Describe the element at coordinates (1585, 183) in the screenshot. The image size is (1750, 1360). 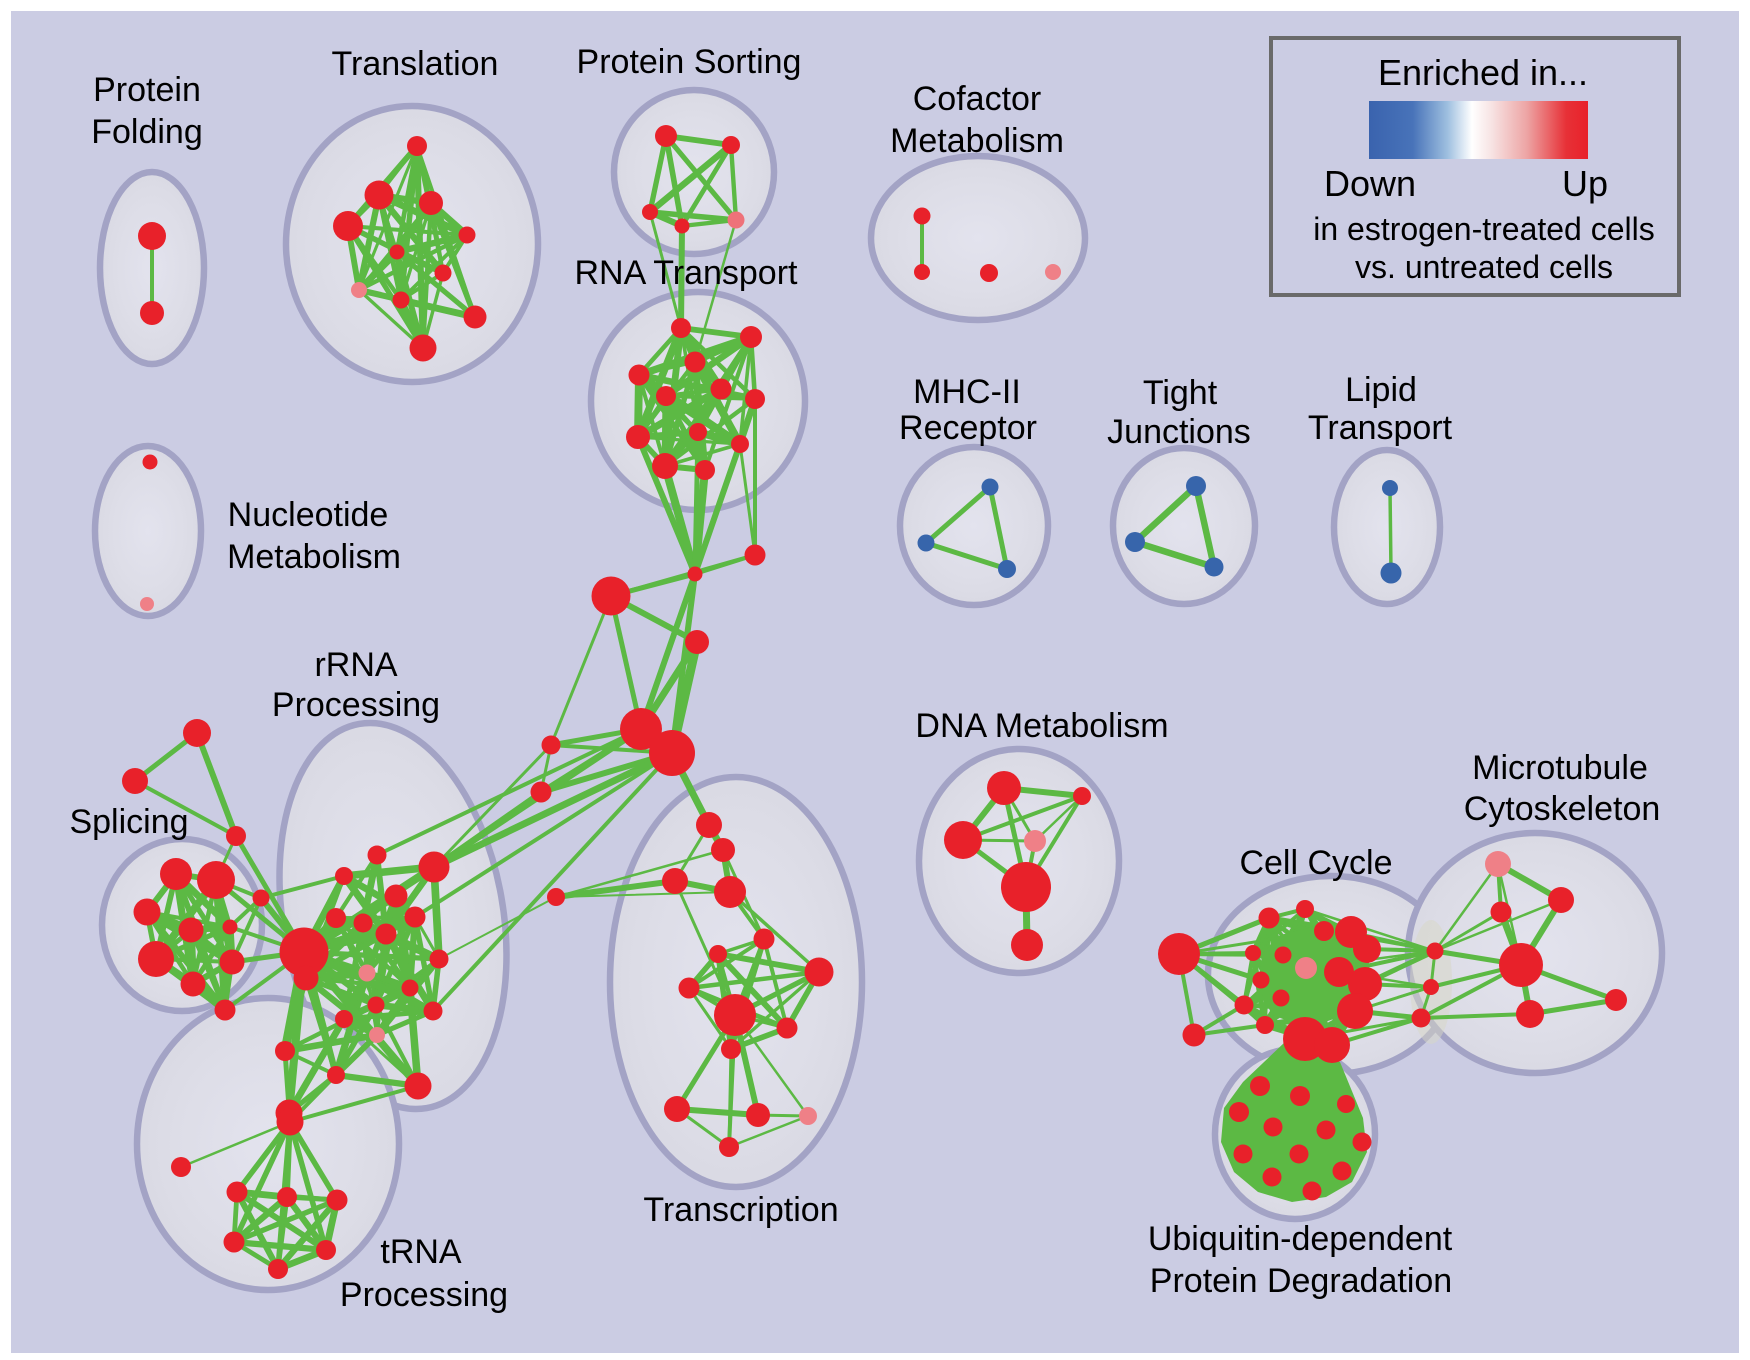
I see `svg-text: Up` at that location.